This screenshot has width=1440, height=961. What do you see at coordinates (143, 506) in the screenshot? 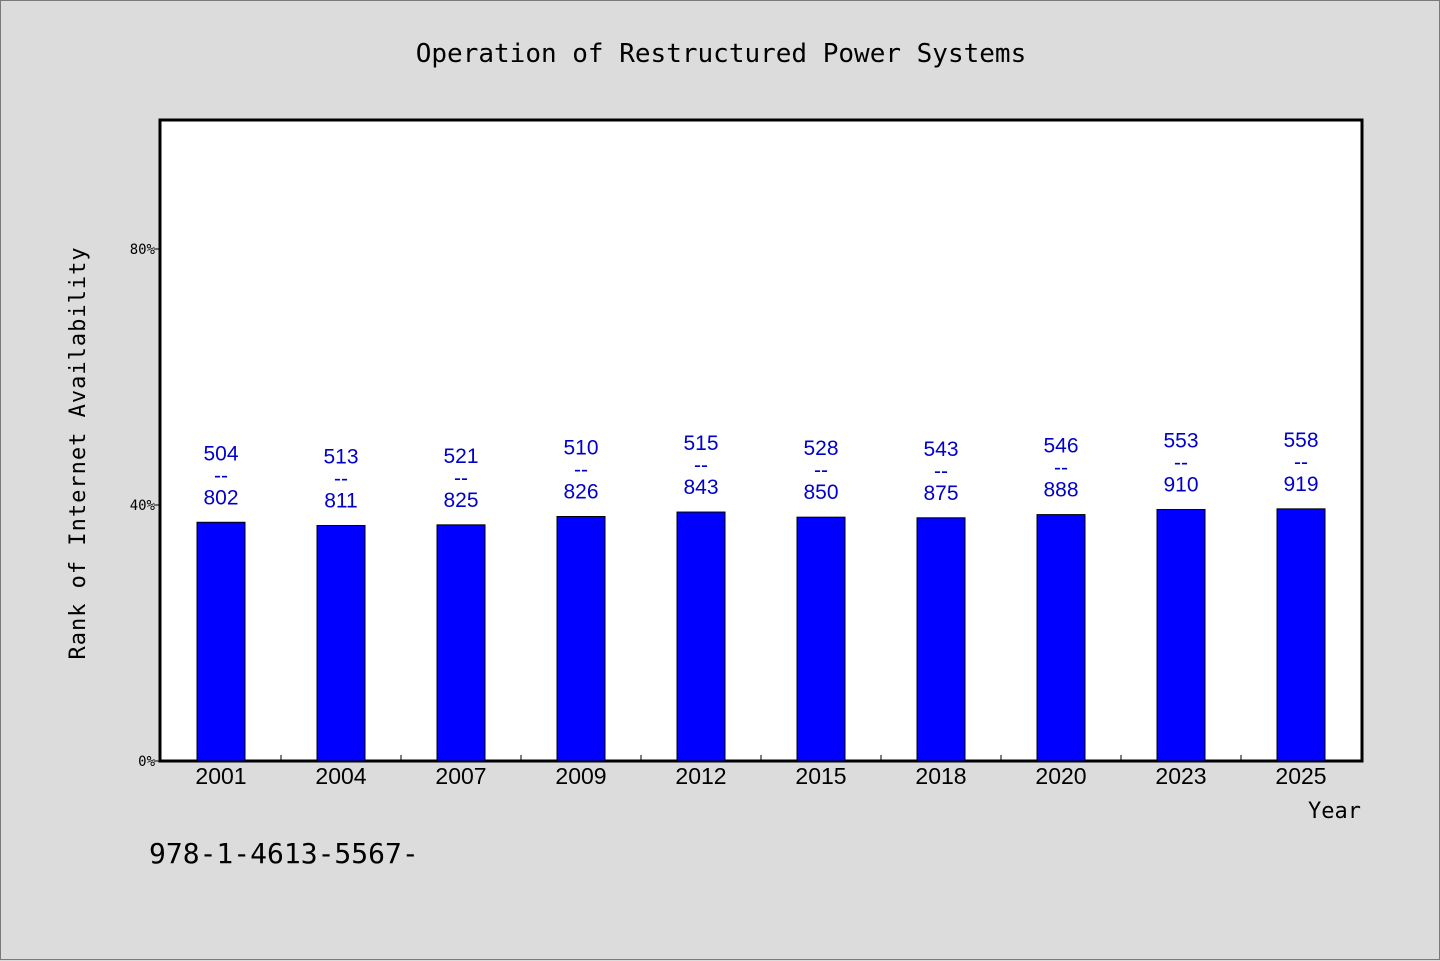
I see `y-tick-label: 40%` at bounding box center [143, 506].